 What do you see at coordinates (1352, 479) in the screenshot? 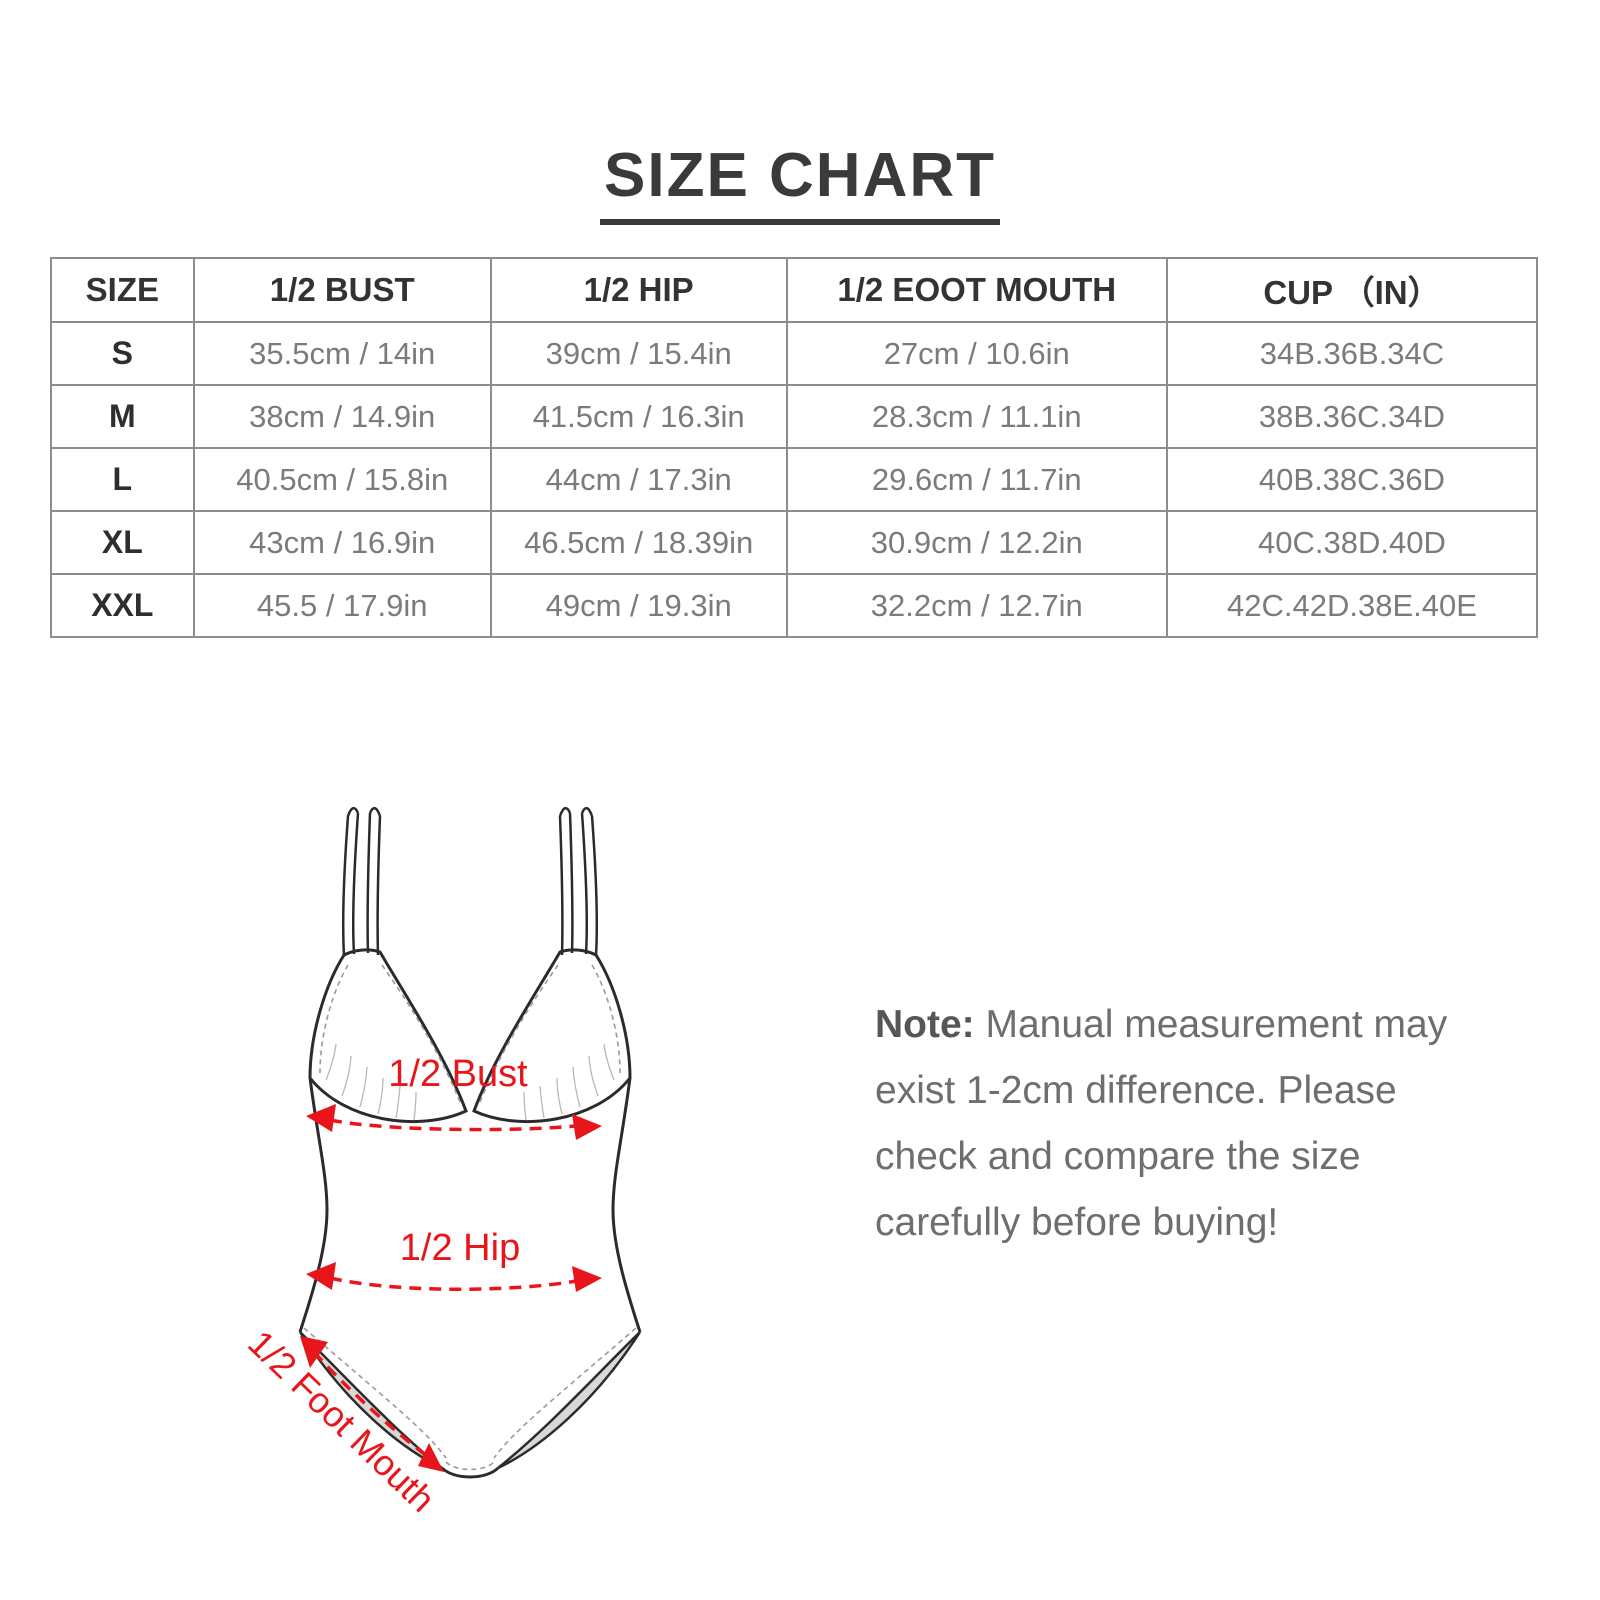
I see `cell-cup: 40B.38C.36D` at bounding box center [1352, 479].